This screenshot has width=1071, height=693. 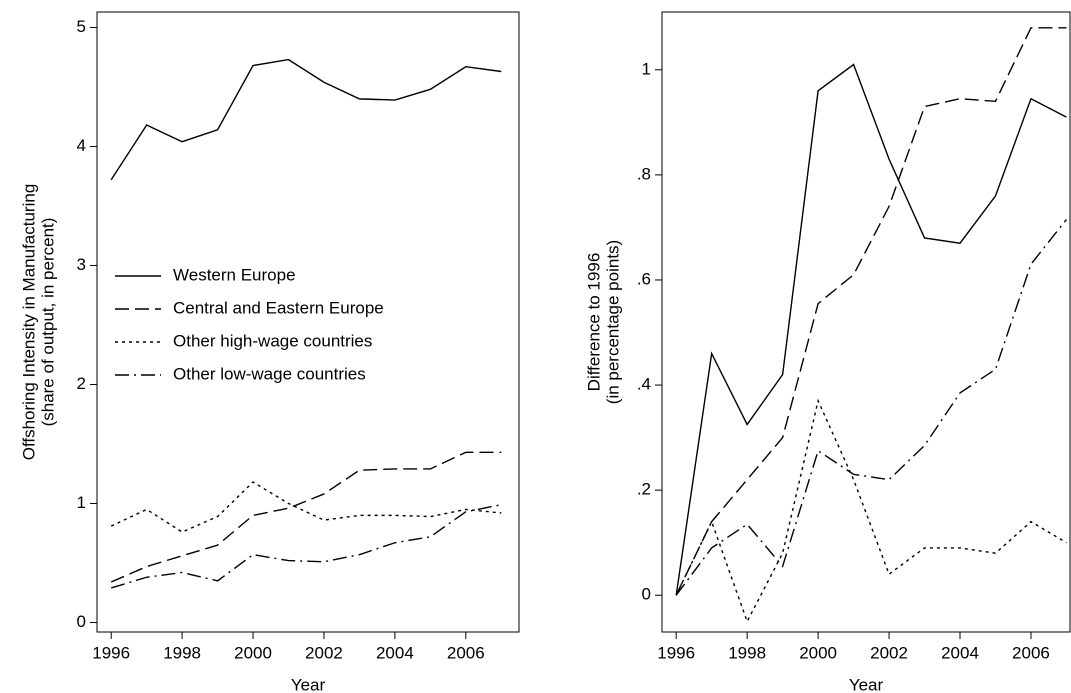 What do you see at coordinates (47, 322) in the screenshot?
I see `y-axis-label: (share of output, in percent)` at bounding box center [47, 322].